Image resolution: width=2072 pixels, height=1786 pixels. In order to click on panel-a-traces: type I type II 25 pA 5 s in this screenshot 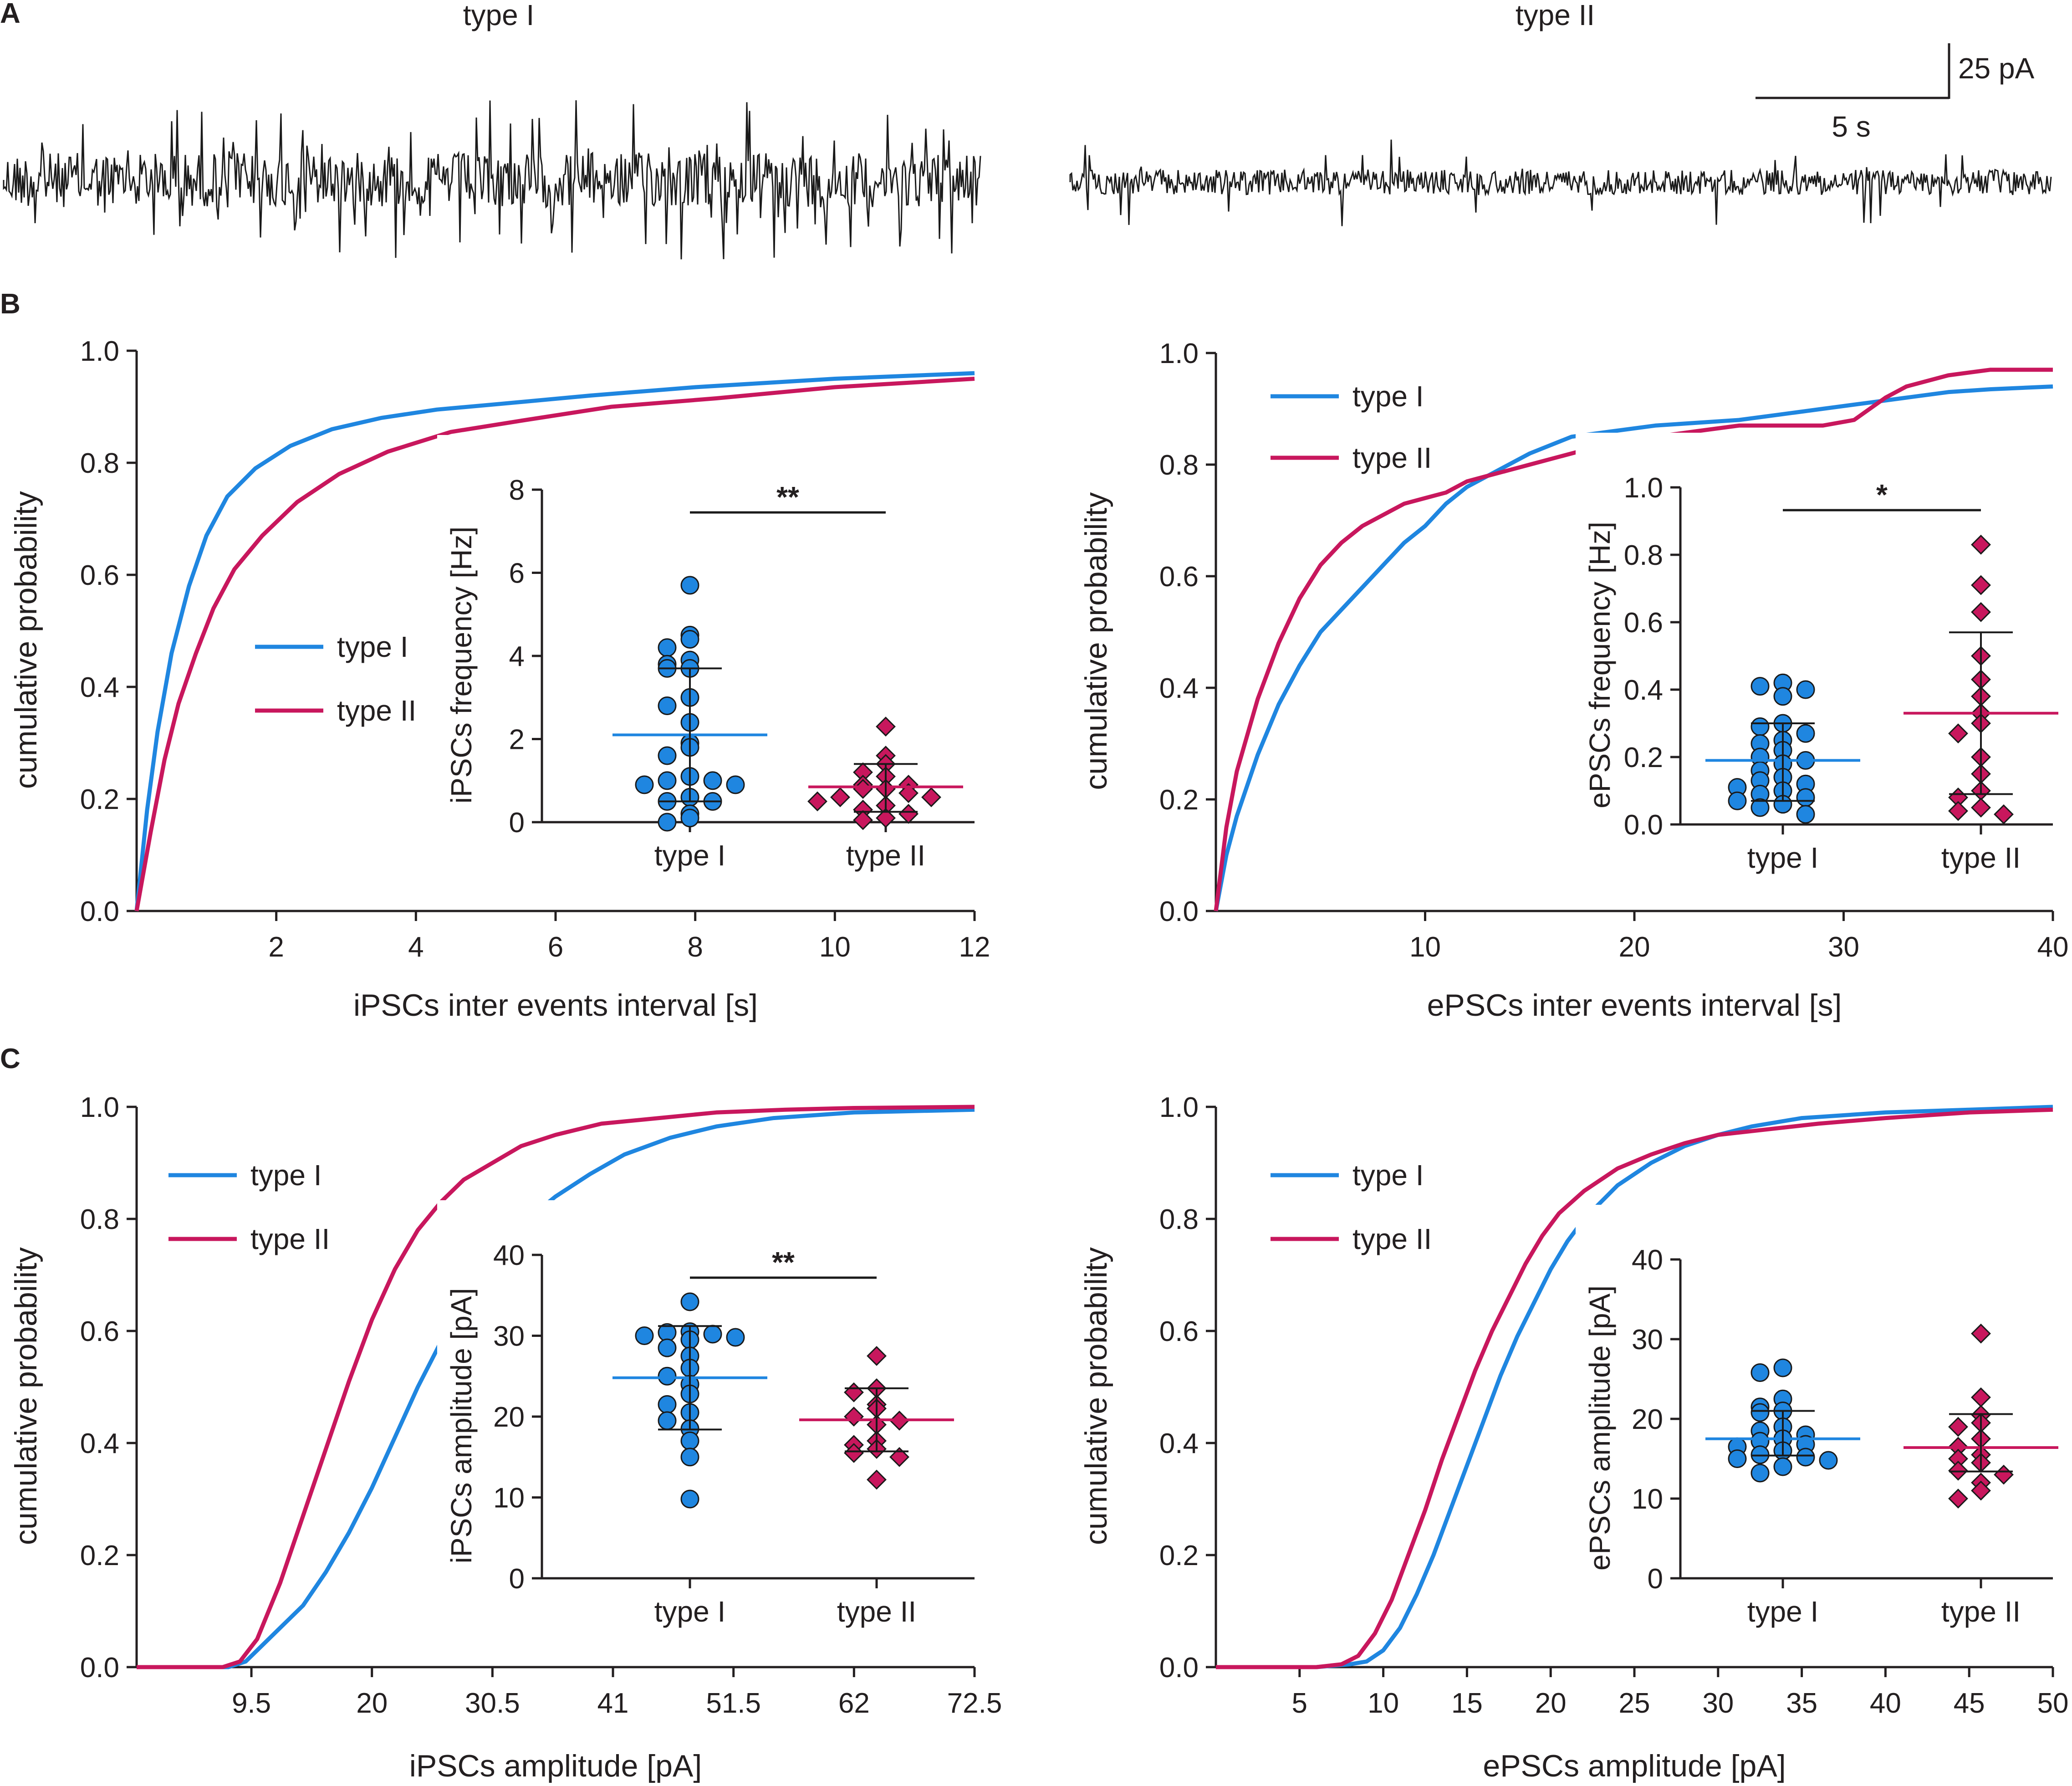, I will do `click(1027, 130)`.